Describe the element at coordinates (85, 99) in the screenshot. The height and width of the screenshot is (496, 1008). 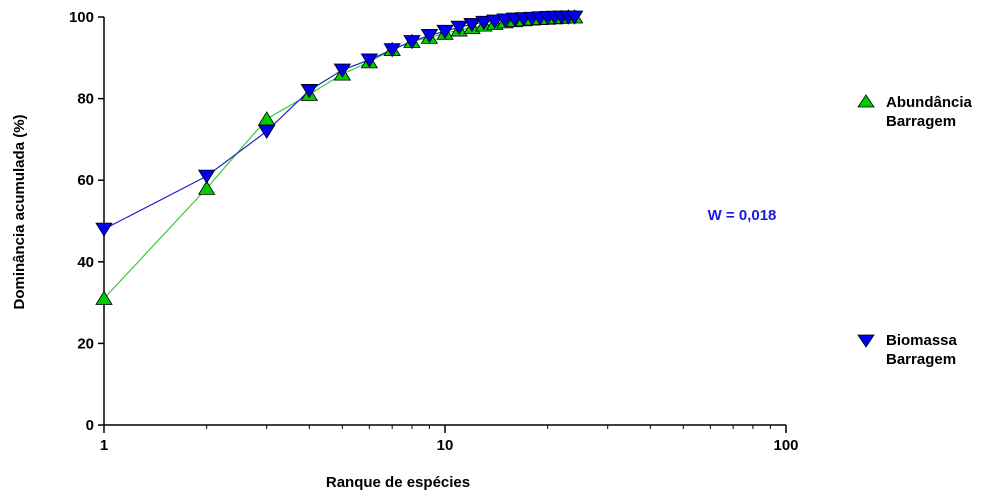
I see `y-tick-label: 80` at that location.